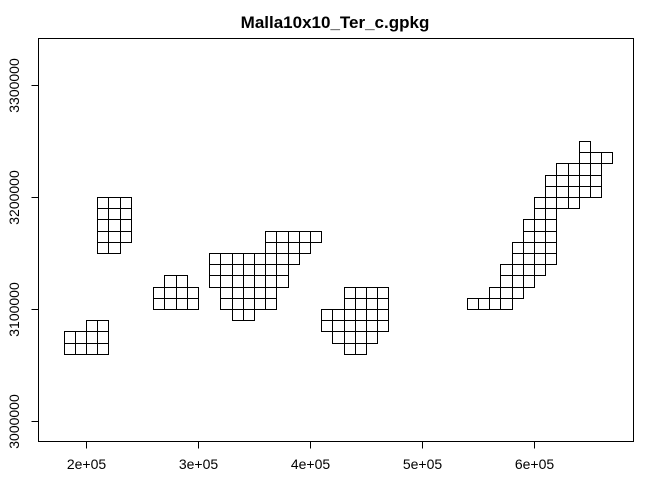 The image size is (672, 480). I want to click on y-tick-label: 3000000, so click(14, 421).